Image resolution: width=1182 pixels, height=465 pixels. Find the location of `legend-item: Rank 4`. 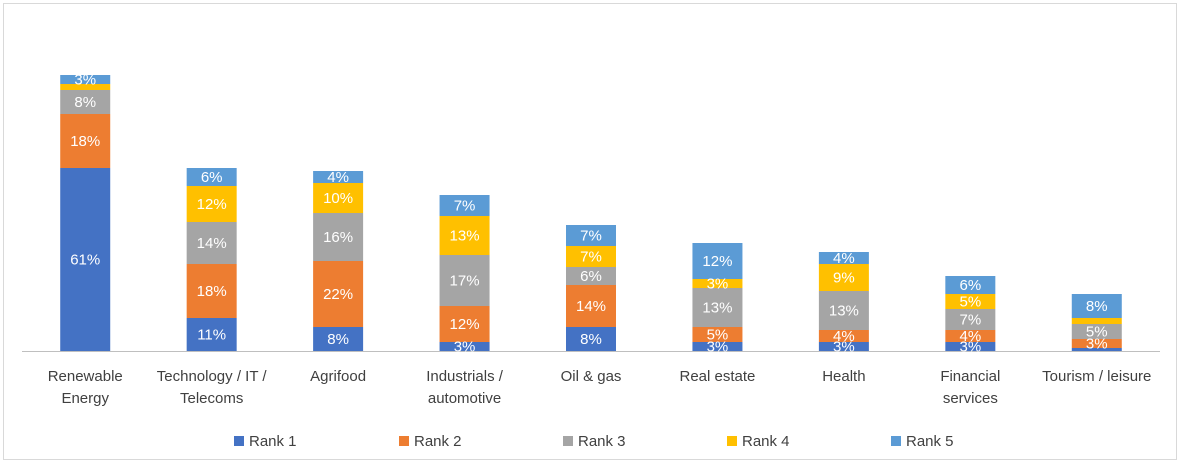

legend-item: Rank 4 is located at coordinates (758, 441).